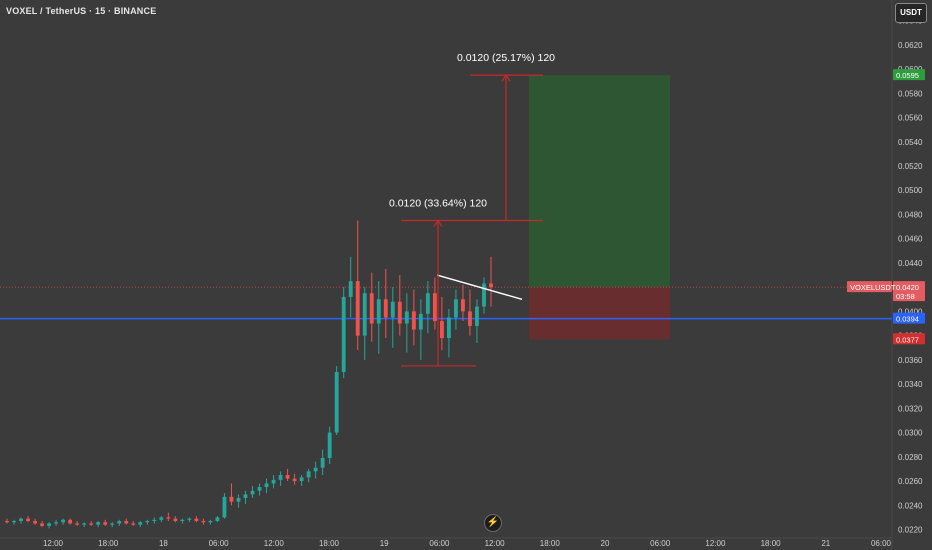 This screenshot has width=932, height=550. I want to click on chart-title: VOXEL / TetherUS · 15 · BINANCE, so click(81, 11).